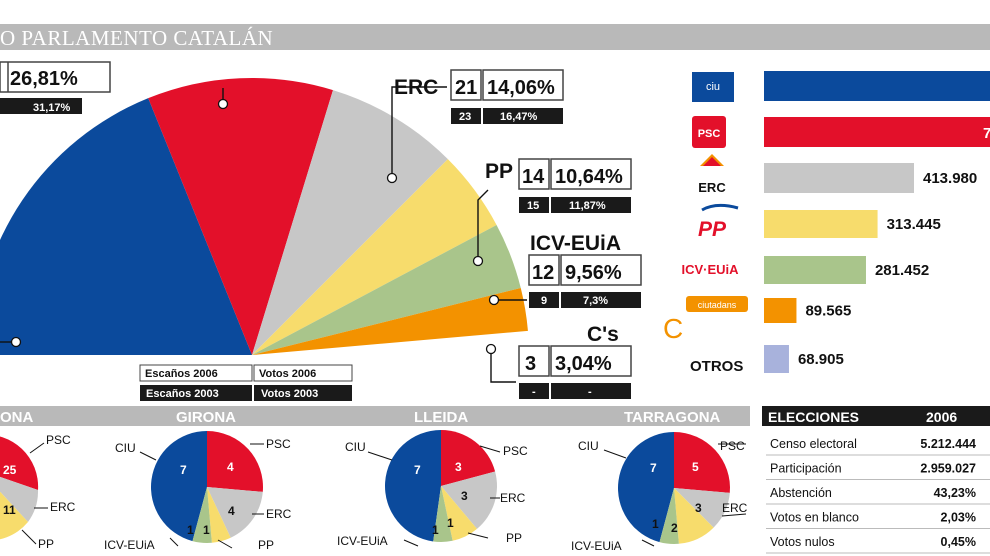 The image size is (990, 556). What do you see at coordinates (494, 300) in the screenshot?
I see `dot-icv` at bounding box center [494, 300].